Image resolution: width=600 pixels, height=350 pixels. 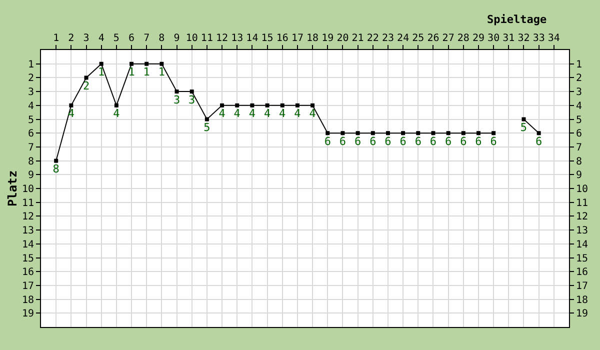 I want to click on y-tick-label: 16, so click(x=28, y=272).